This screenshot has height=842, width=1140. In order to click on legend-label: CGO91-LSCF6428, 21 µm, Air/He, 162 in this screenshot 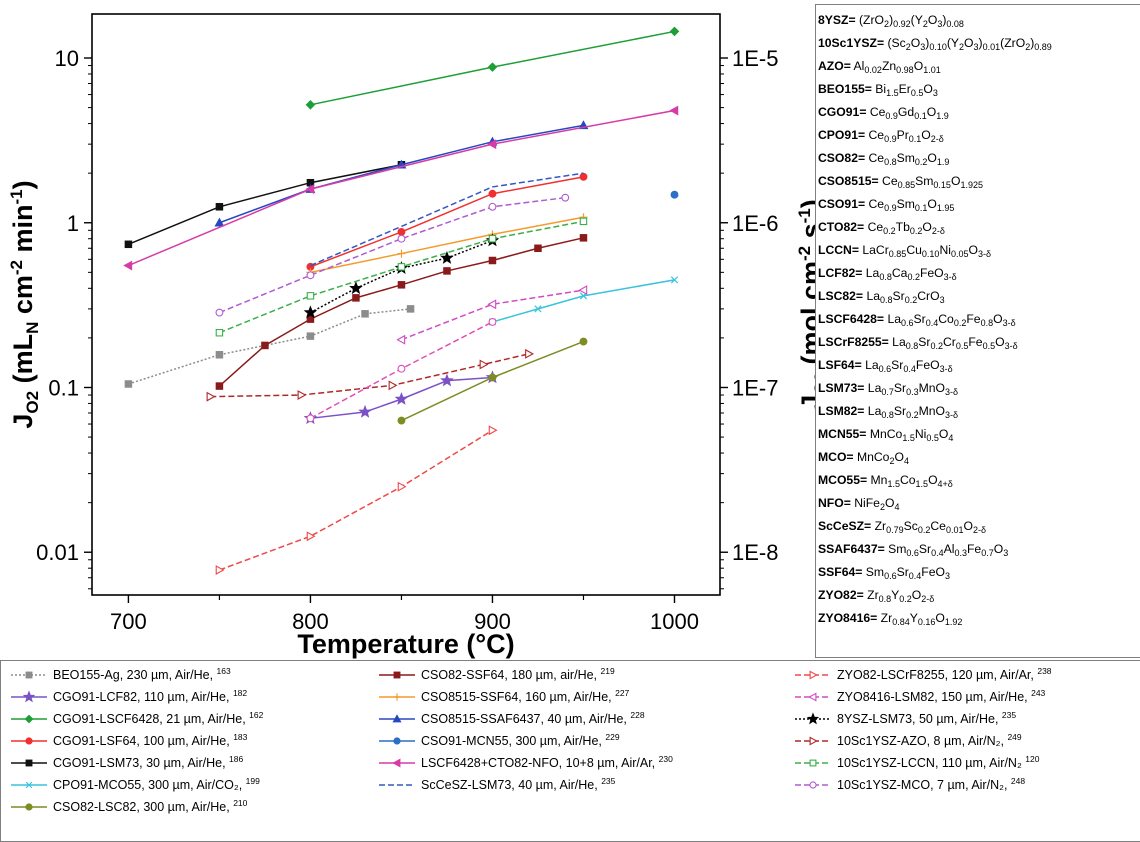, I will do `click(158, 718)`.